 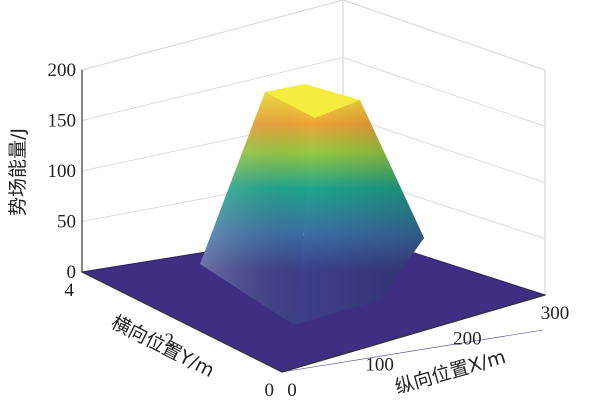 I want to click on x-axis-label: 纵向位置X/m, so click(x=451, y=372).